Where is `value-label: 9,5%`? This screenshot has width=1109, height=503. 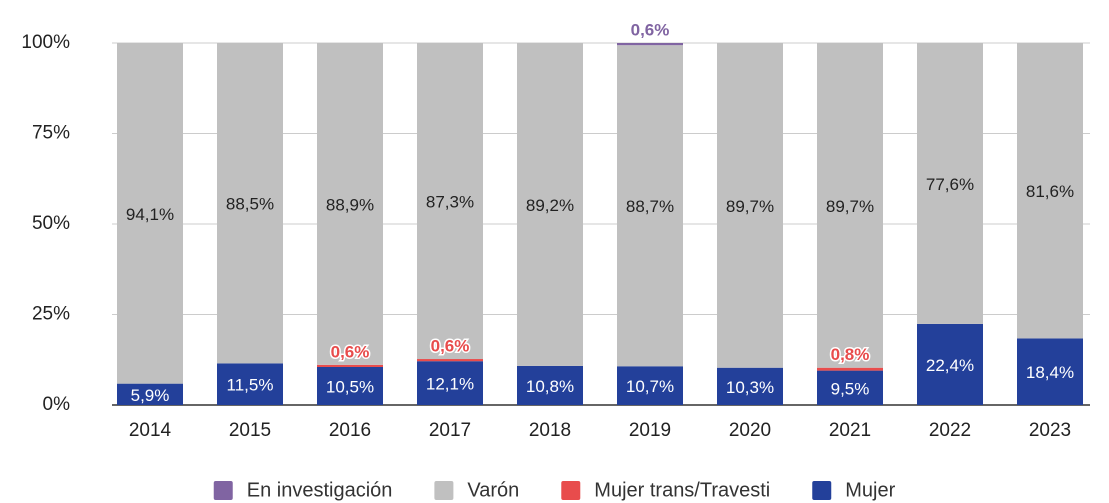
value-label: 9,5% is located at coordinates (850, 388).